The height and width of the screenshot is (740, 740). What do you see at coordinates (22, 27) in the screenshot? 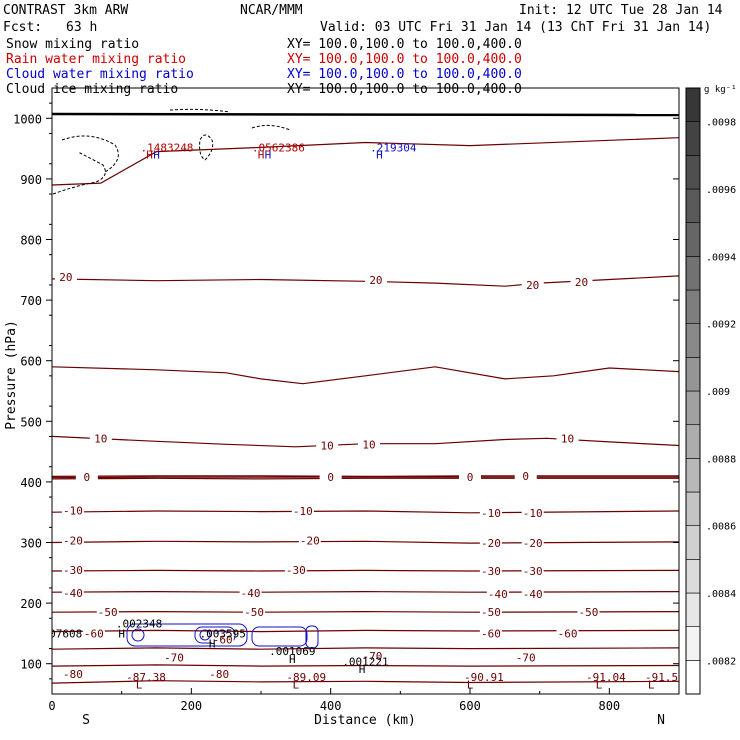
I see `forecast-label: Fcst:` at bounding box center [22, 27].